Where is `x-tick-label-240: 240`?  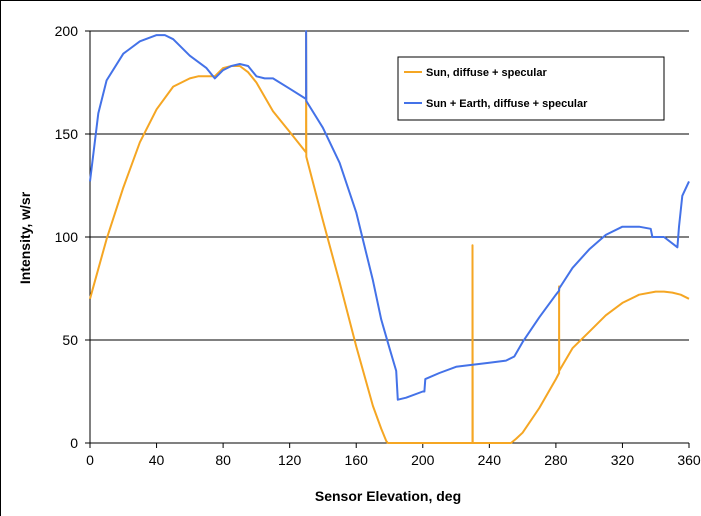 x-tick-label-240: 240 is located at coordinates (490, 460).